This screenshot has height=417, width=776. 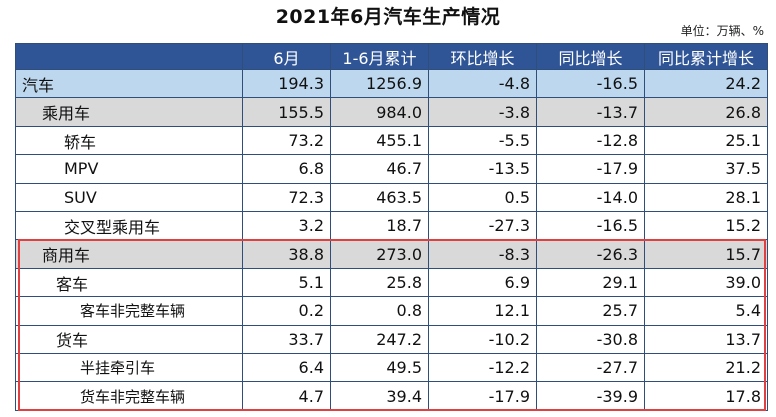 I want to click on cell-ytd-yoy: 5.4, so click(x=706, y=311).